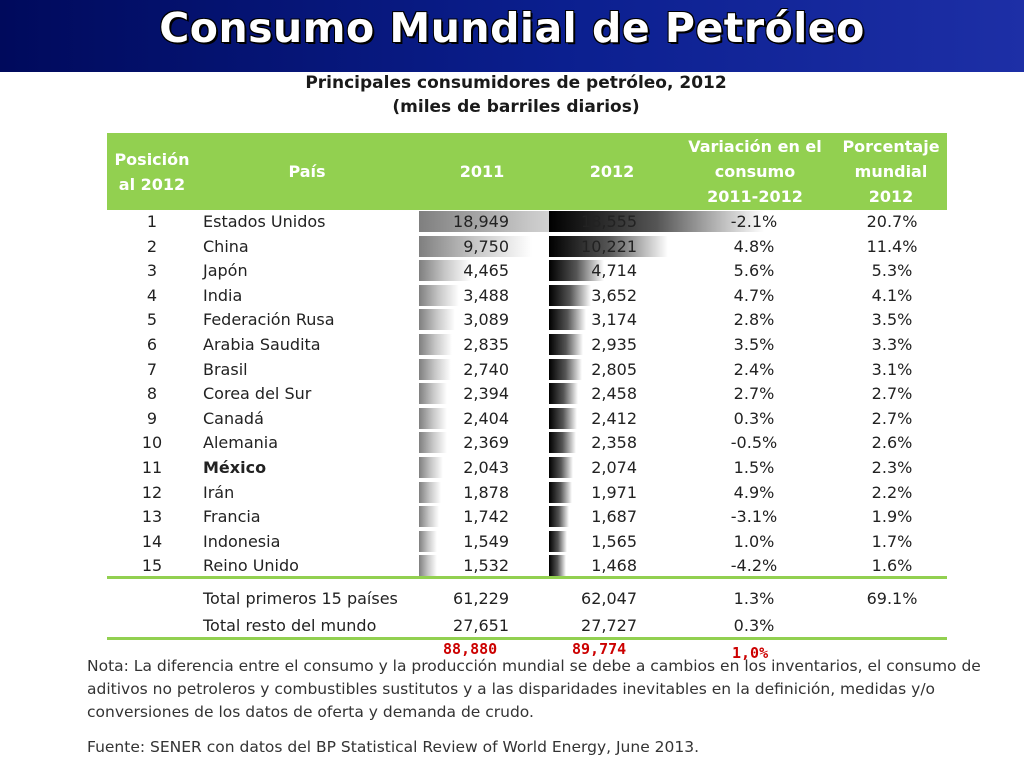  I want to click on position-cell: 10, so click(152, 443).